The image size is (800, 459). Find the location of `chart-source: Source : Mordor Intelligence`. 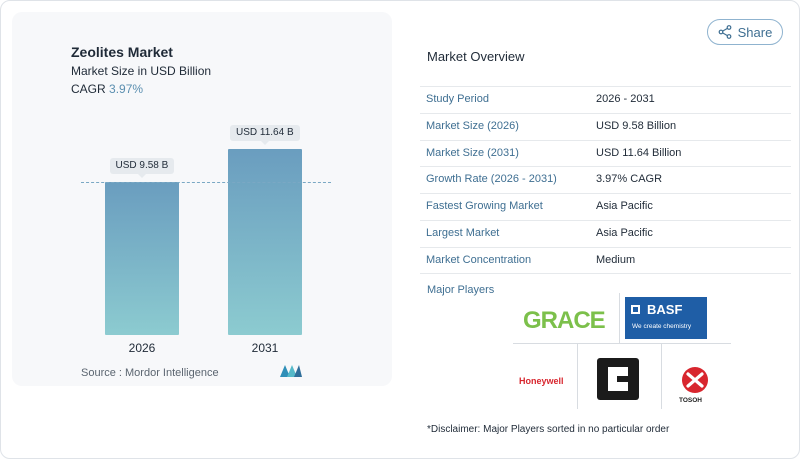

chart-source: Source : Mordor Intelligence is located at coordinates (150, 373).